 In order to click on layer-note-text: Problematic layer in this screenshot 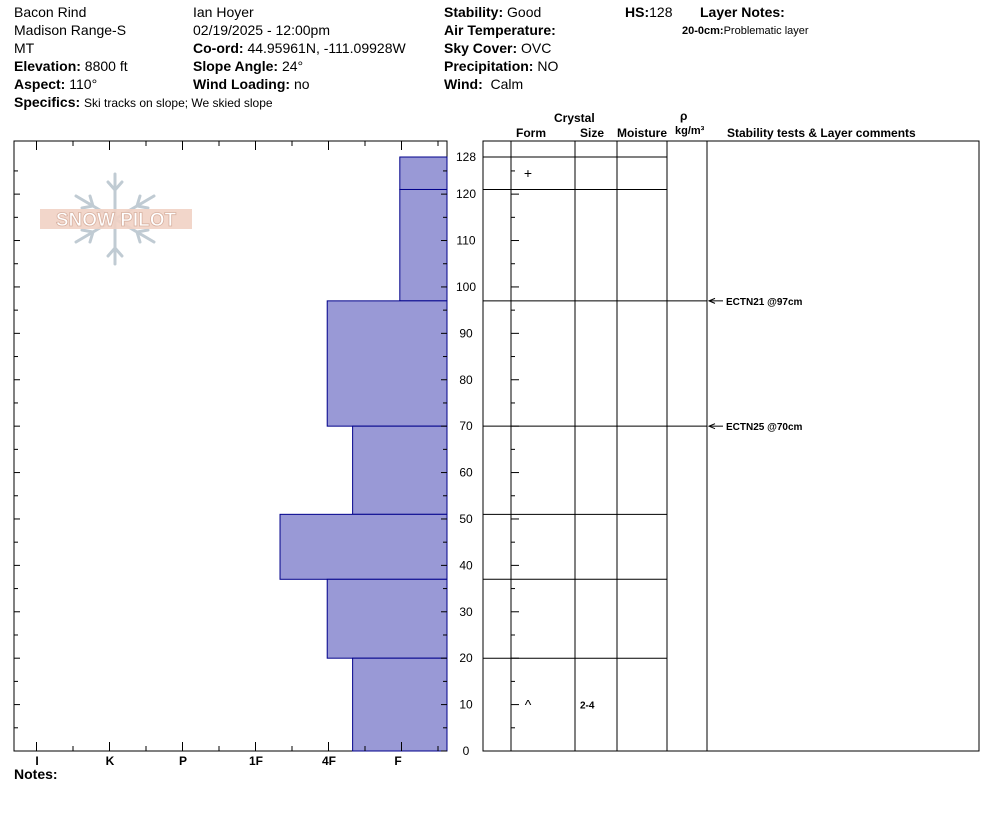, I will do `click(766, 31)`.